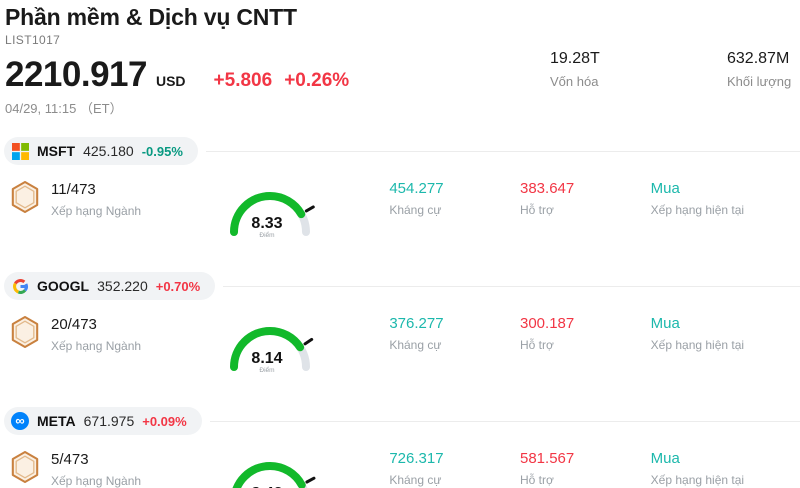 This screenshot has width=800, height=488. Describe the element at coordinates (122, 286) in the screenshot. I see `stock-price: 352.220` at that location.